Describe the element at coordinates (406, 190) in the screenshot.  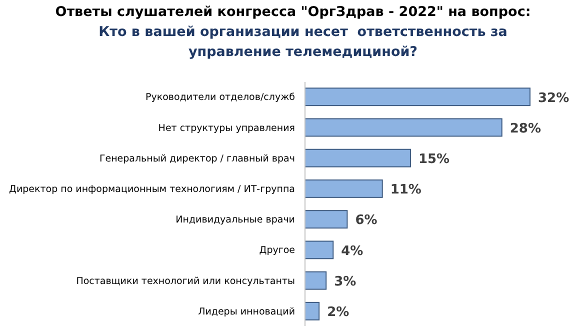
I see `data-label: 11%` at that location.